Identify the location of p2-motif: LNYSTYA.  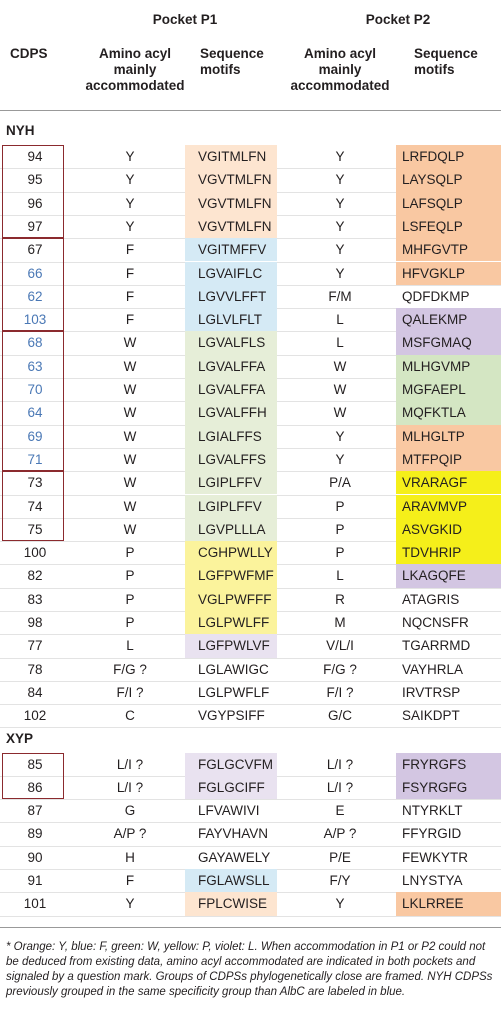
(432, 880).